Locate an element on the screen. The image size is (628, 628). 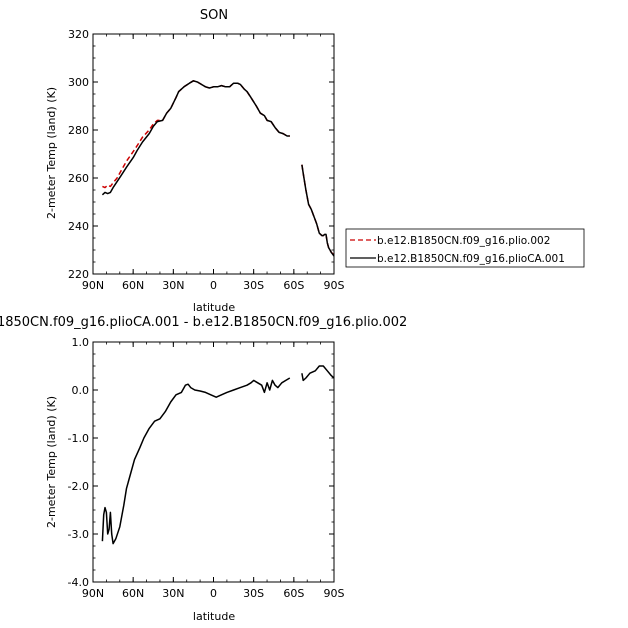
bottom-y-tick-label: -3.0 is located at coordinates (78, 534).